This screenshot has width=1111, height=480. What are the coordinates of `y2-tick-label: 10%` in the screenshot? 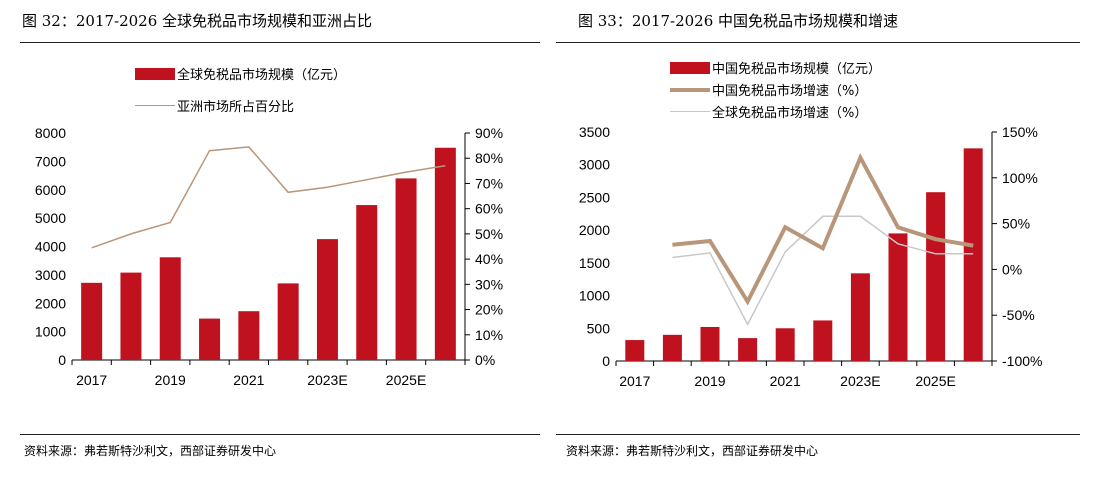 It's located at (489, 335).